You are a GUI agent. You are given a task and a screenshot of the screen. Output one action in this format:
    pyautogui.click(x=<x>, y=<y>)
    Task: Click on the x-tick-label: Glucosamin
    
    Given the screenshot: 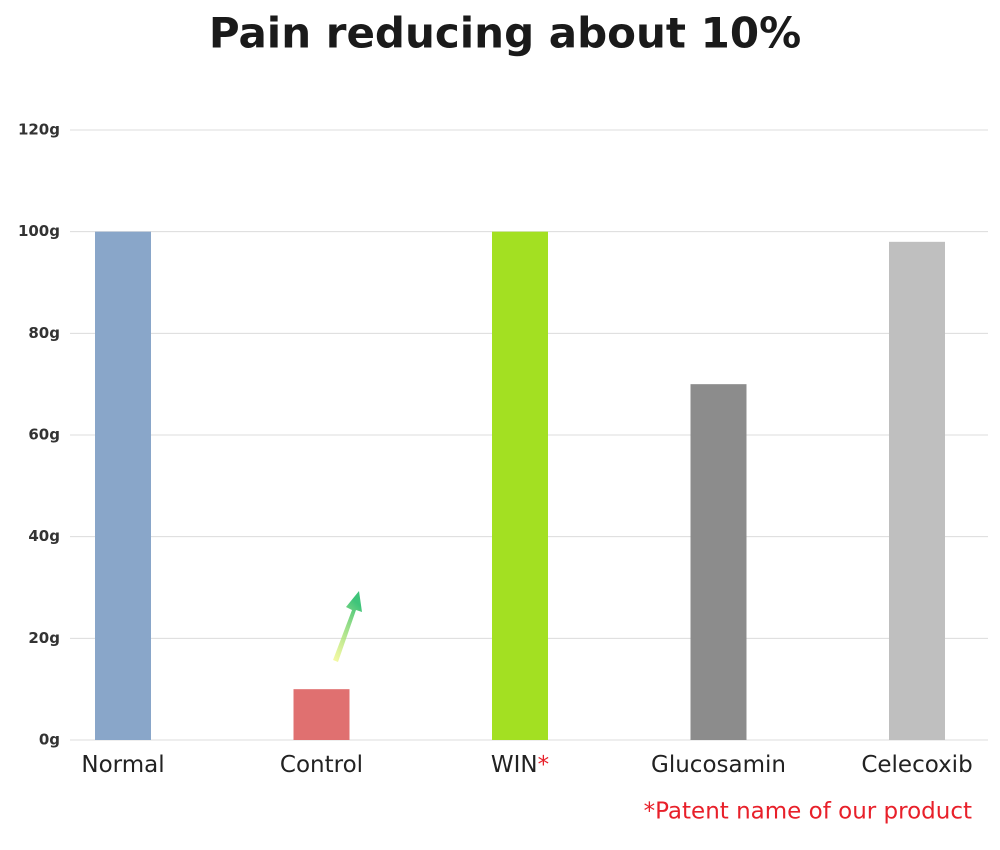 What is the action you would take?
    pyautogui.click(x=718, y=765)
    